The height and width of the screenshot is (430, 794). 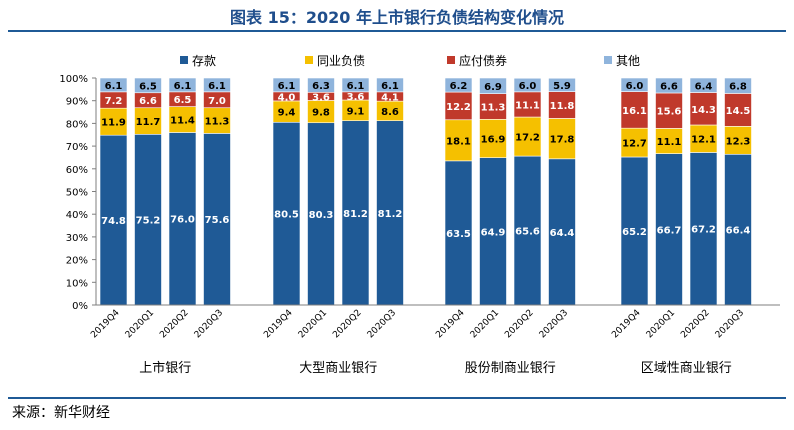 I want to click on data-label: 6.2, so click(x=459, y=86).